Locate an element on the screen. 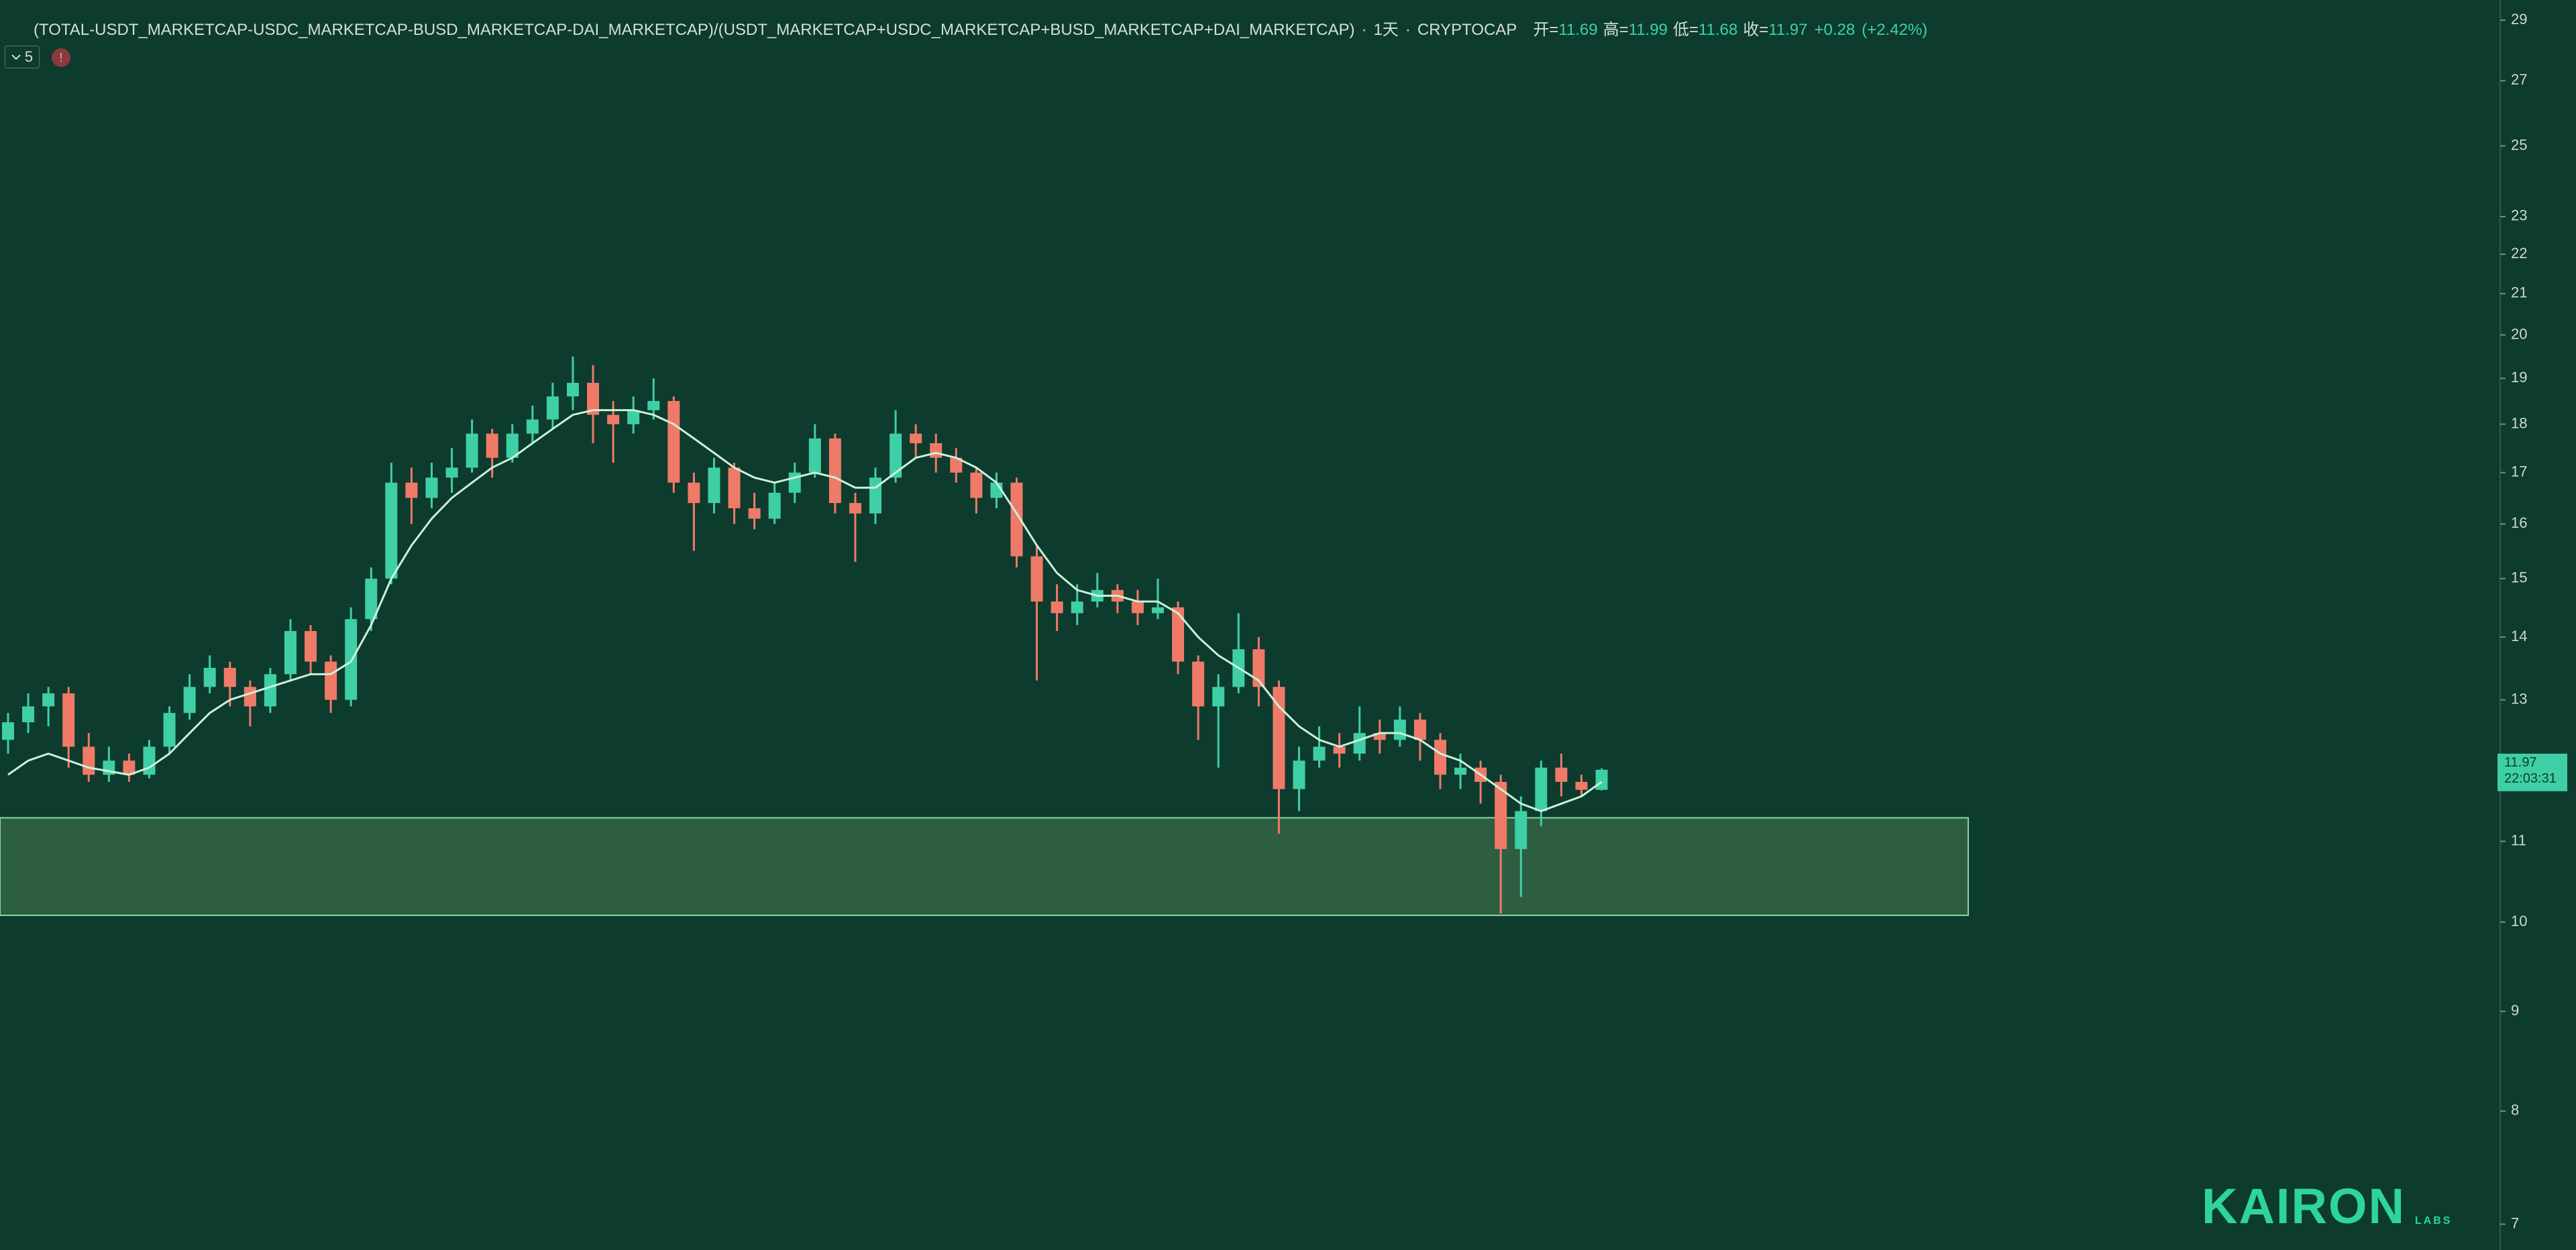 This screenshot has width=2576, height=1250. y-tick-label: 23 is located at coordinates (2519, 215).